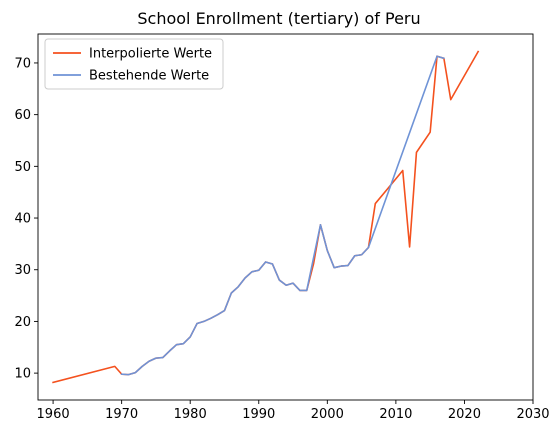 The height and width of the screenshot is (435, 560). Describe the element at coordinates (22, 167) in the screenshot. I see `y-tick-label: 50` at that location.